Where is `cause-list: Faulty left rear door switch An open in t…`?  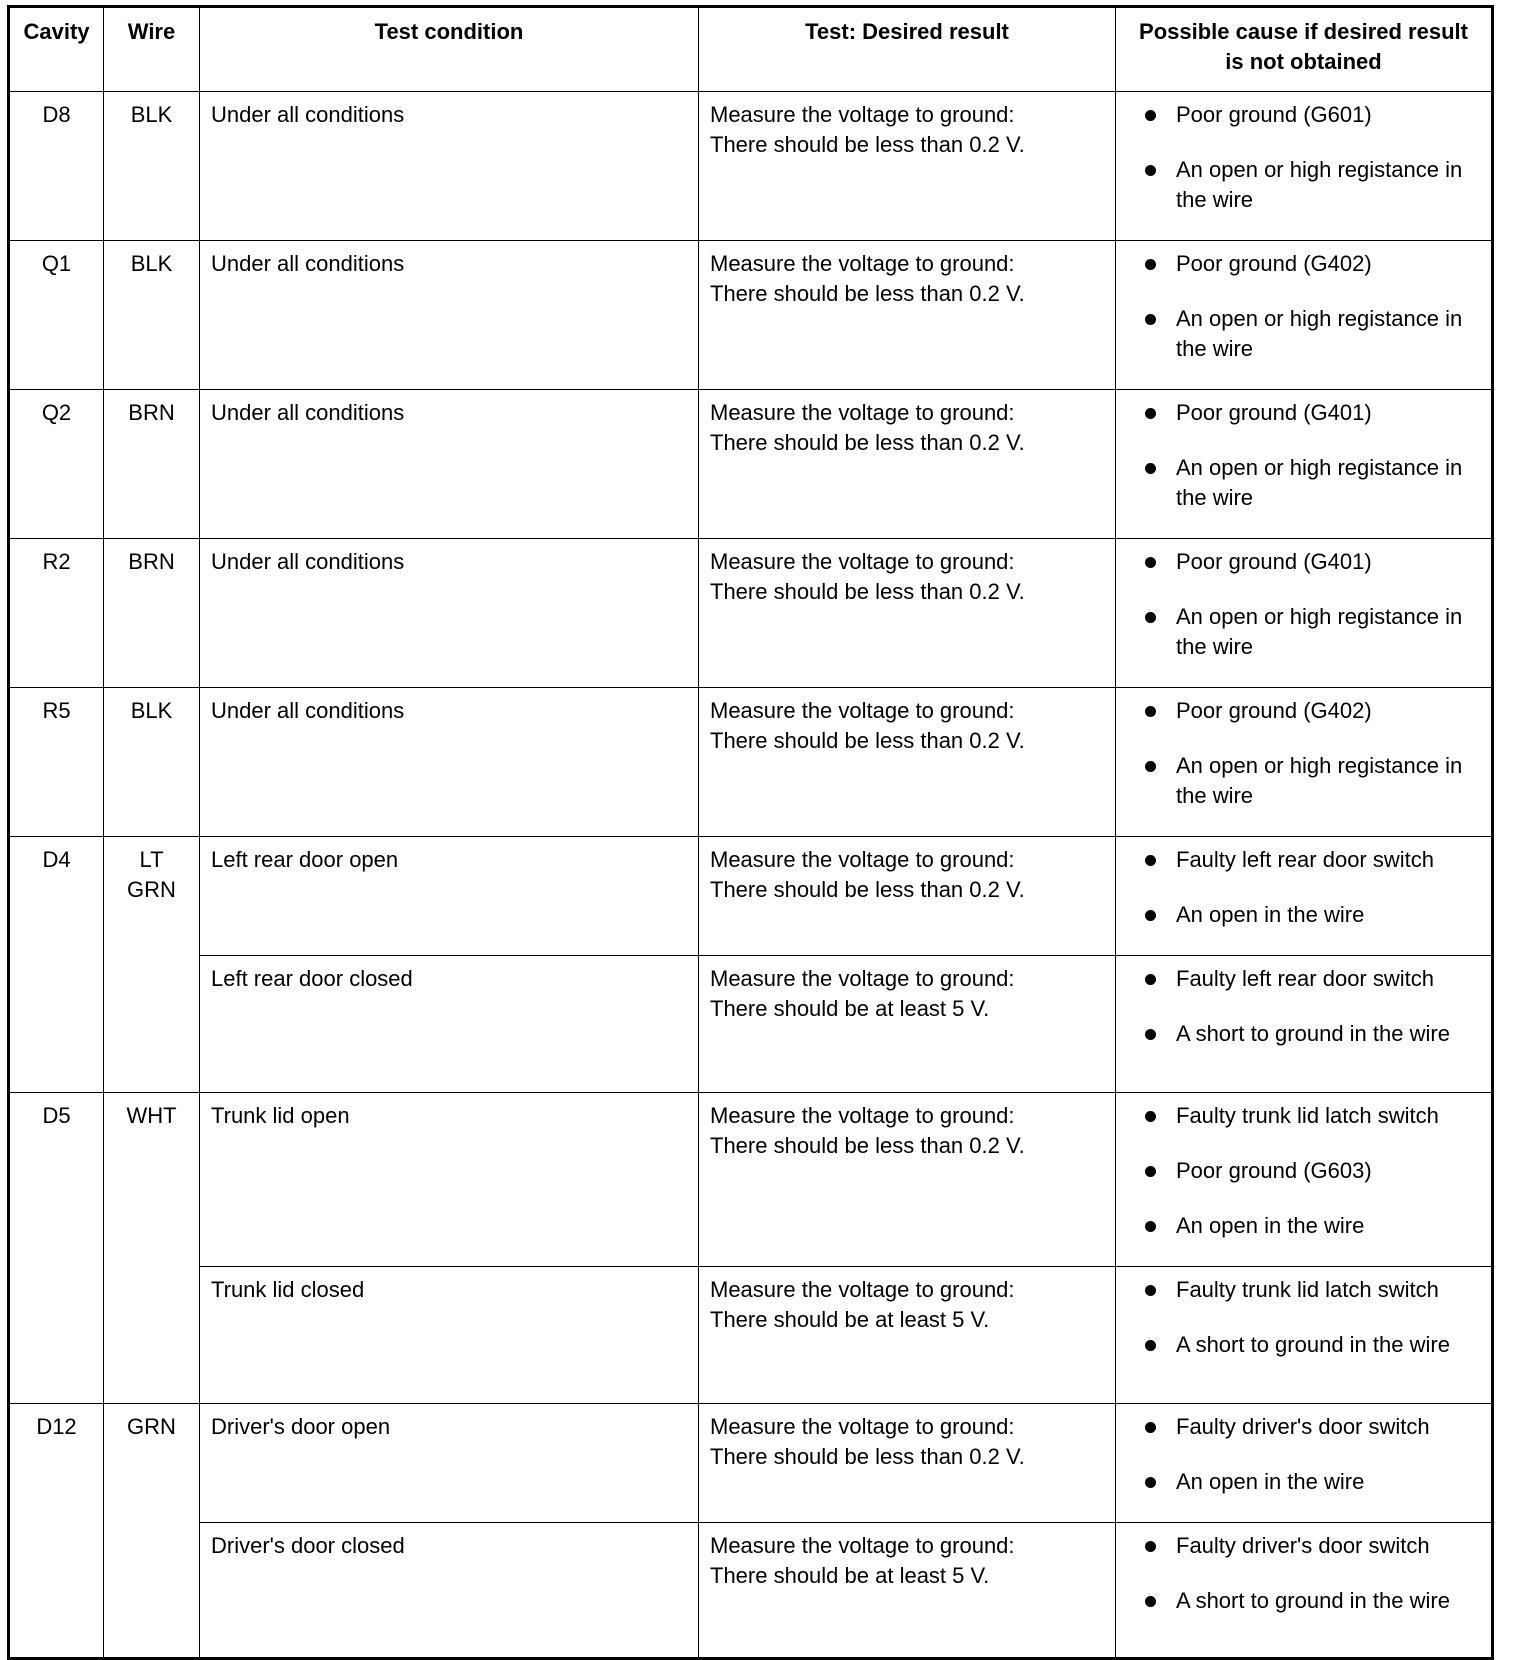 cause-list: Faulty left rear door switch An open in t… is located at coordinates (1303, 883).